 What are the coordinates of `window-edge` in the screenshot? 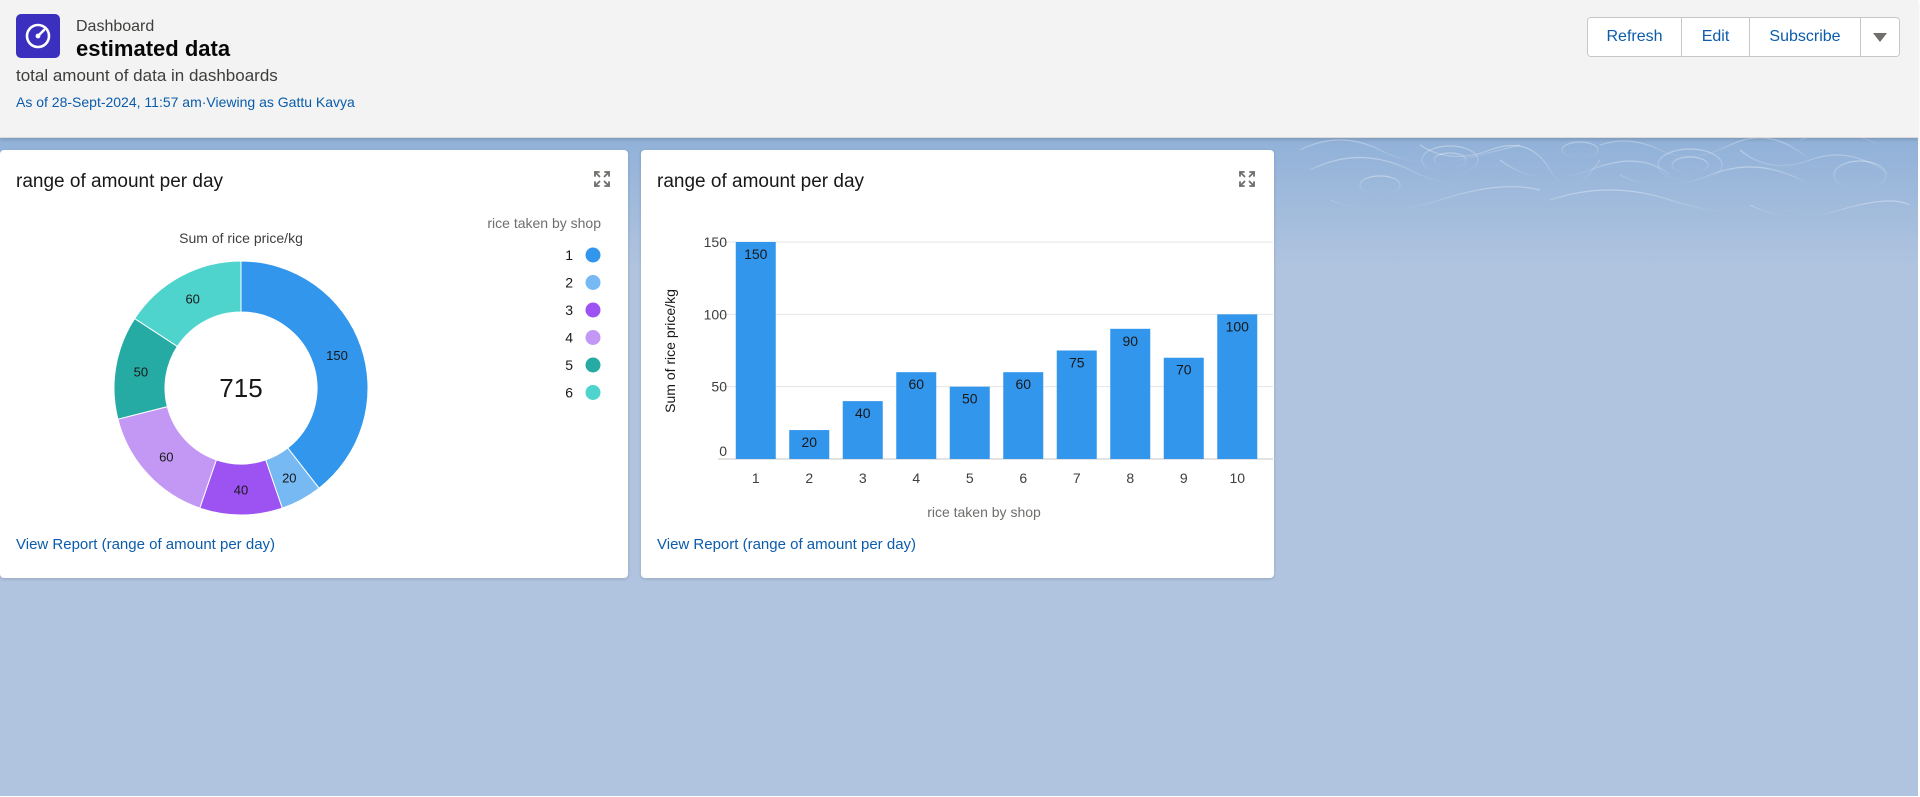 It's located at (1919, 398).